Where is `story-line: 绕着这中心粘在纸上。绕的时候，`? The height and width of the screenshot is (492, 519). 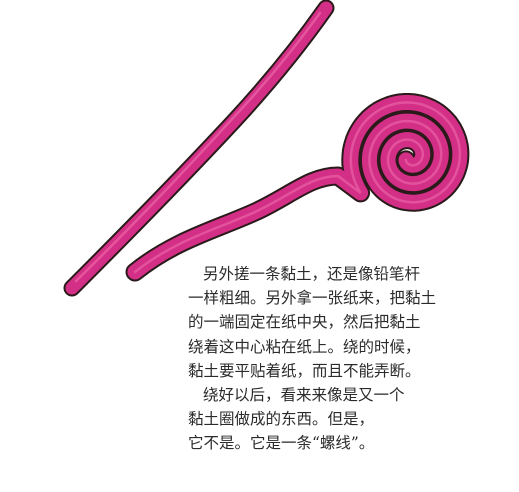 story-line: 绕着这中心粘在纸上。绕的时候， is located at coordinates (304, 346).